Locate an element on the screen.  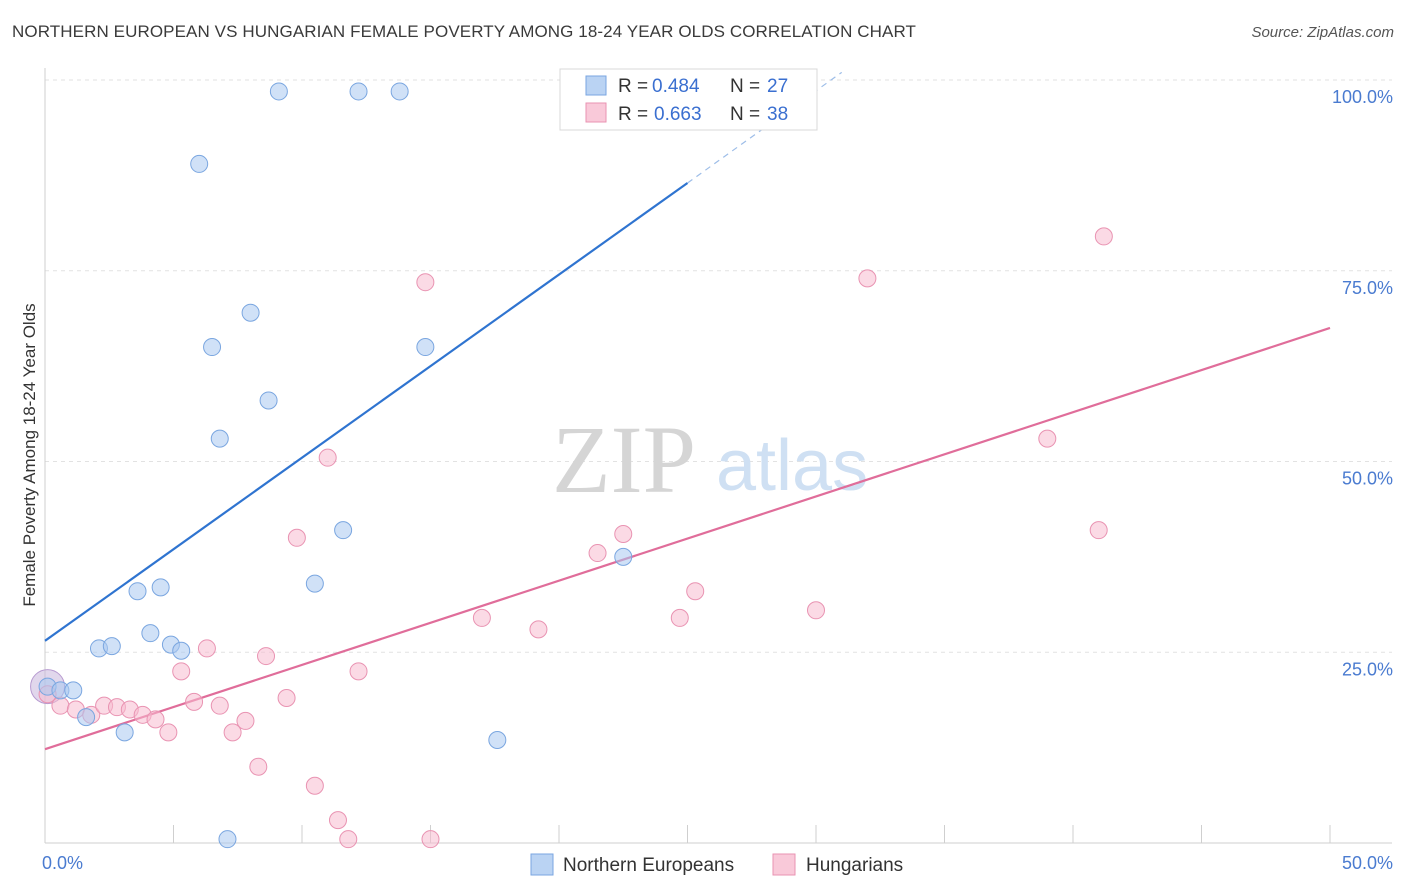
bottom-legend-label-northern-europeans: Northern Europeans is located at coordinates (648, 865).